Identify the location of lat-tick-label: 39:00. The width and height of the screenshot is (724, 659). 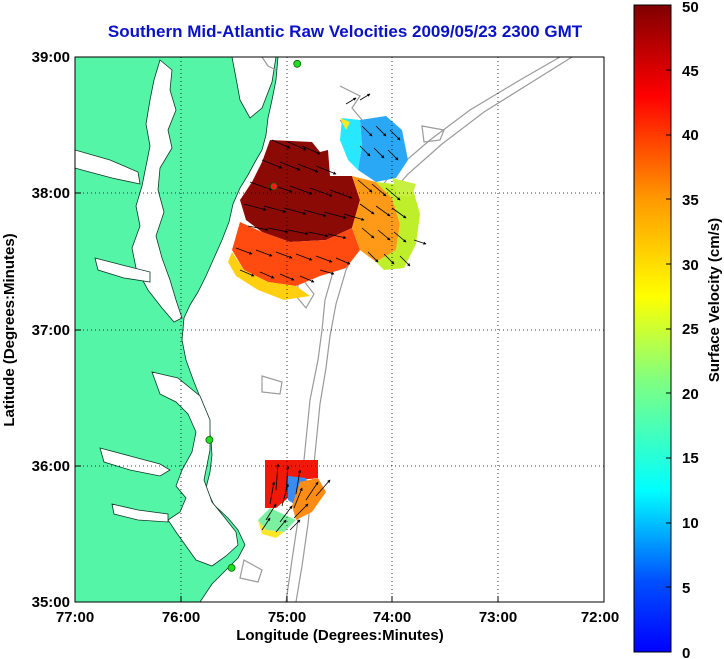
(51, 57).